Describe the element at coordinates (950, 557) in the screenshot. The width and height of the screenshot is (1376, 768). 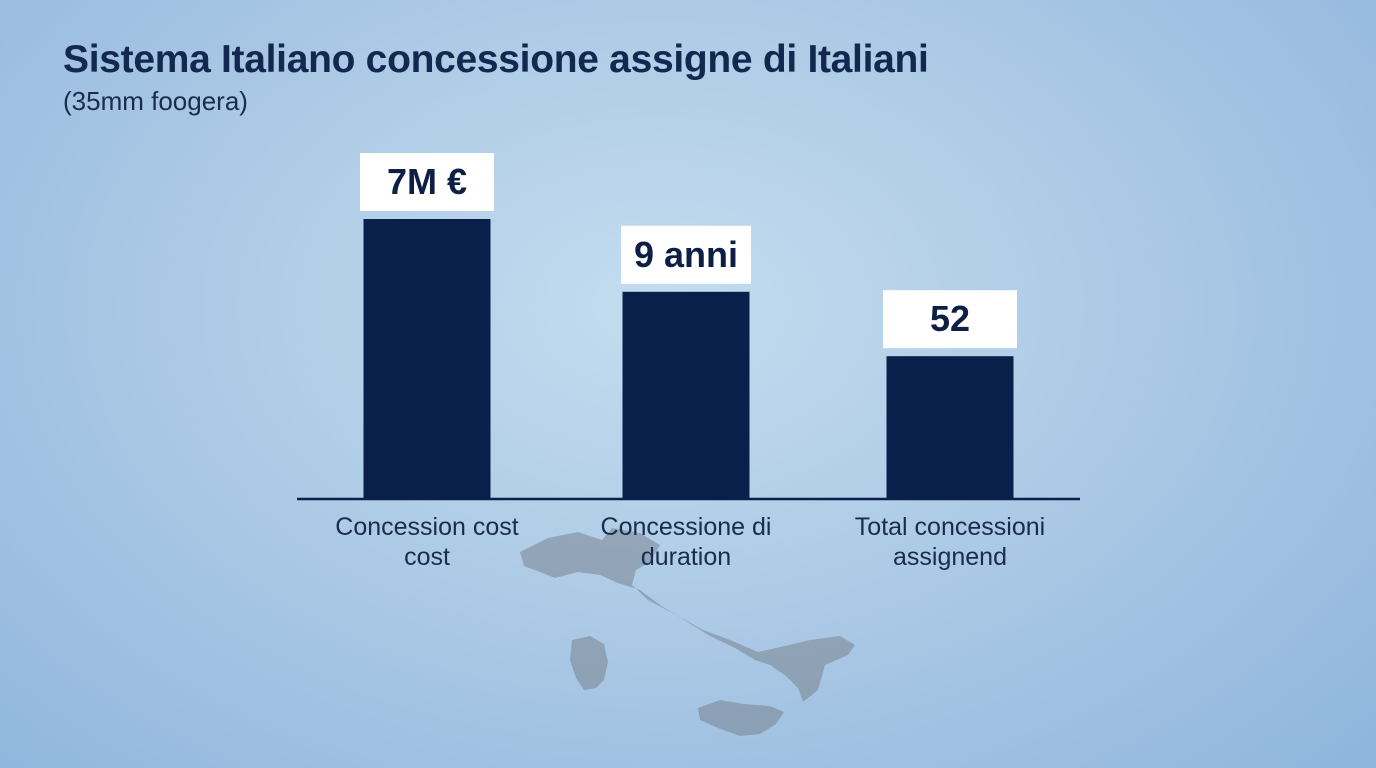
I see `category-label-2-line-1: assignend` at that location.